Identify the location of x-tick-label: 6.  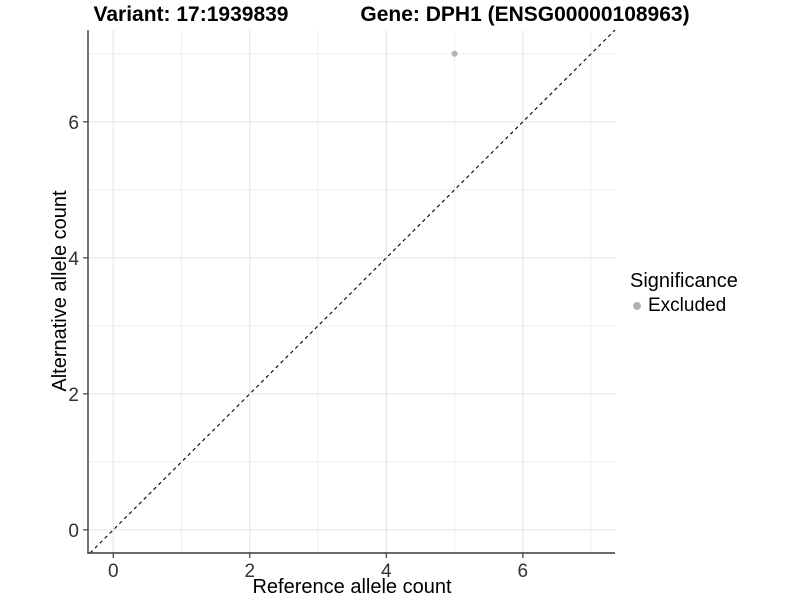
(523, 571).